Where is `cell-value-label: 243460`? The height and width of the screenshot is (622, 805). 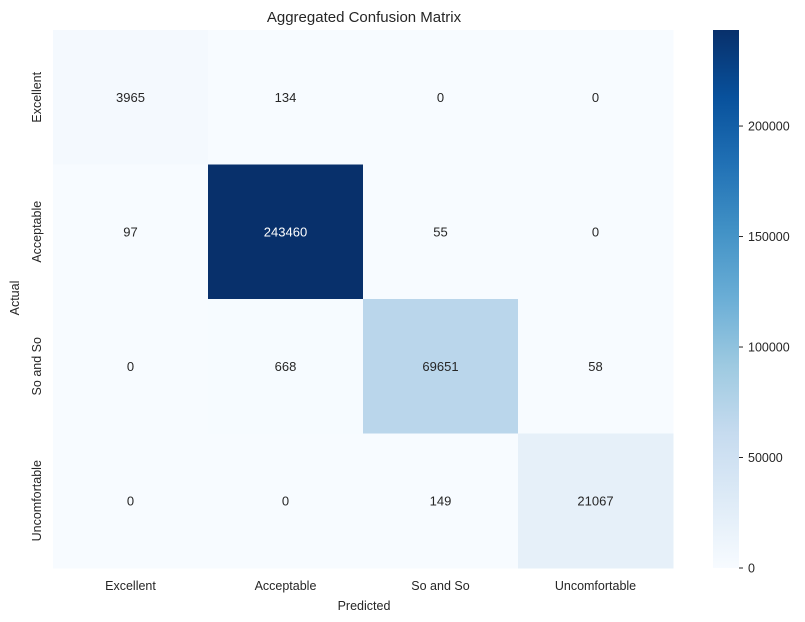
cell-value-label: 243460 is located at coordinates (285, 231).